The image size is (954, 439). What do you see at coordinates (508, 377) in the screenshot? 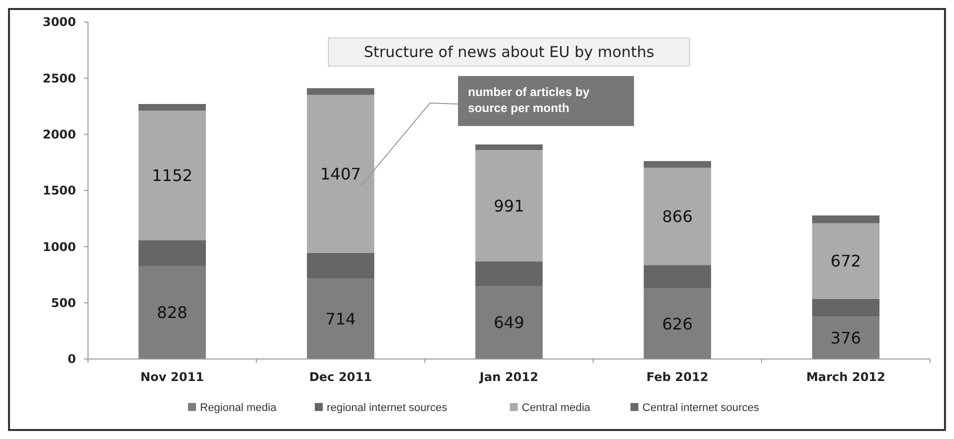
I see `x-tick-label: Jan 2012` at bounding box center [508, 377].